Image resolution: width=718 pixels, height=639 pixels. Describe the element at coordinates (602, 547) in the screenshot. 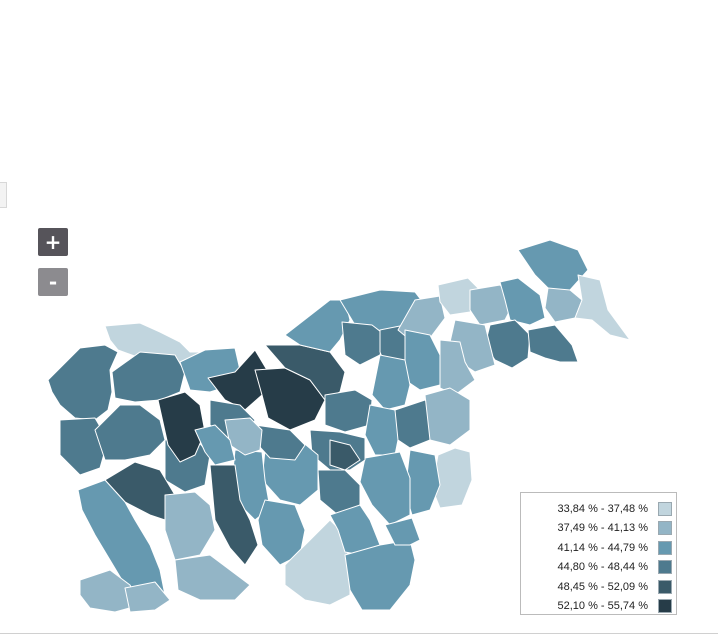

I see `legend-label: 41,14 % - 44,79 %` at that location.